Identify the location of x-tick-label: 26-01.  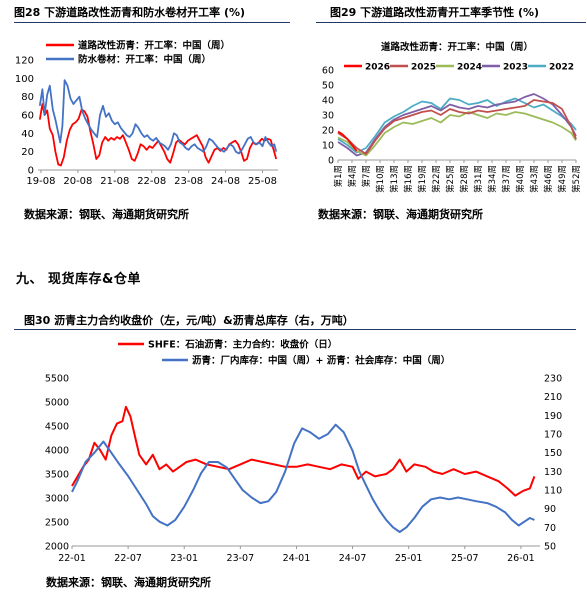
(521, 558).